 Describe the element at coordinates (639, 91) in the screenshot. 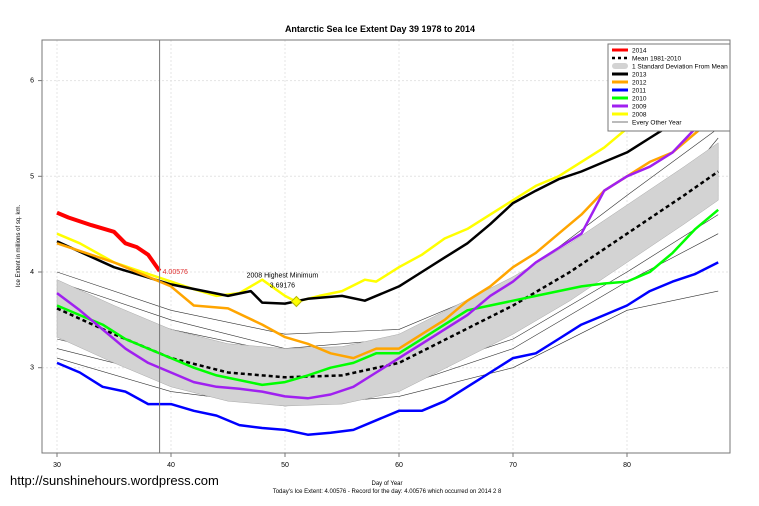

I see `legend-label: 2011` at that location.